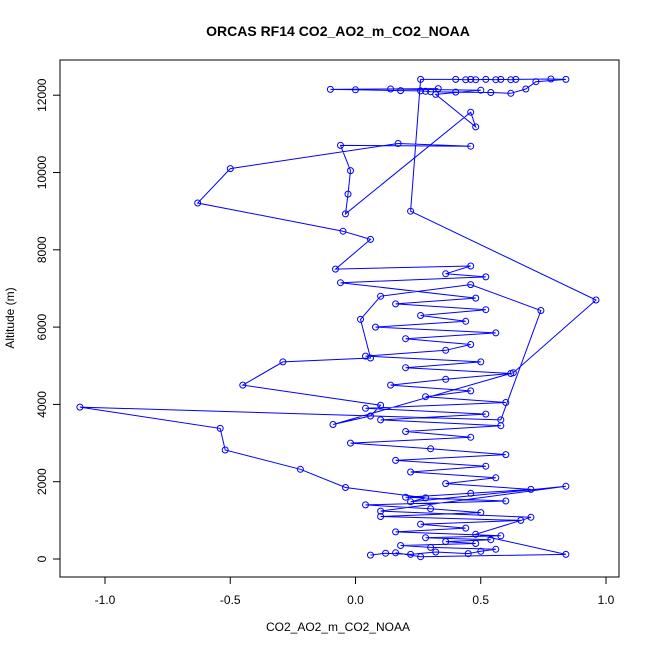  I want to click on y-tick-label: 12000, so click(42, 95).